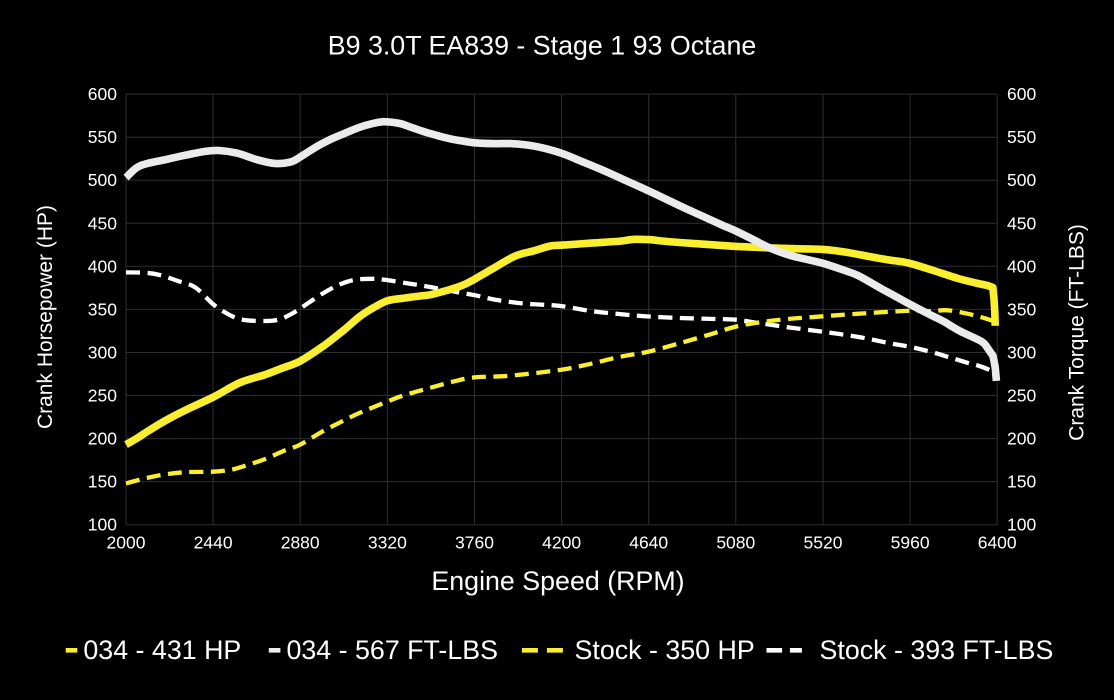  What do you see at coordinates (126, 543) in the screenshot?
I see `svg-text: 2000` at bounding box center [126, 543].